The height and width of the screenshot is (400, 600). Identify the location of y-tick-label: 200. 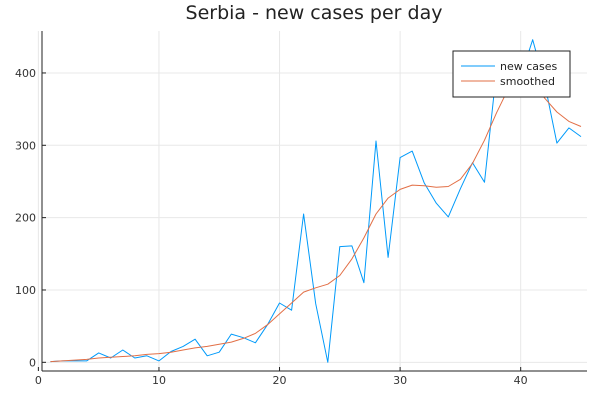
(25, 218).